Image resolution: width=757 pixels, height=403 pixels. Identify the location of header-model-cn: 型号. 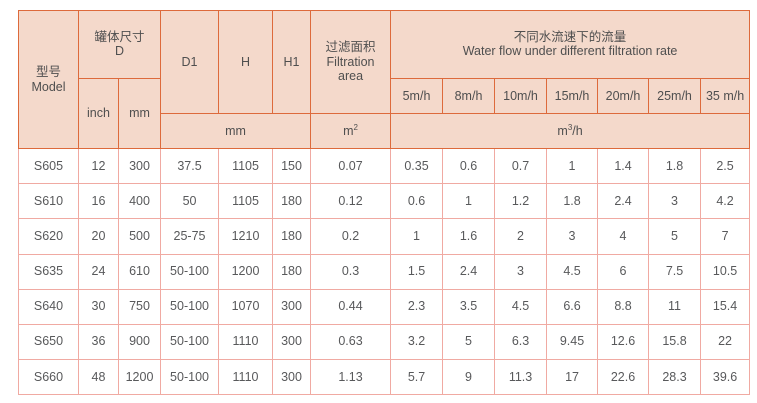
(48, 71).